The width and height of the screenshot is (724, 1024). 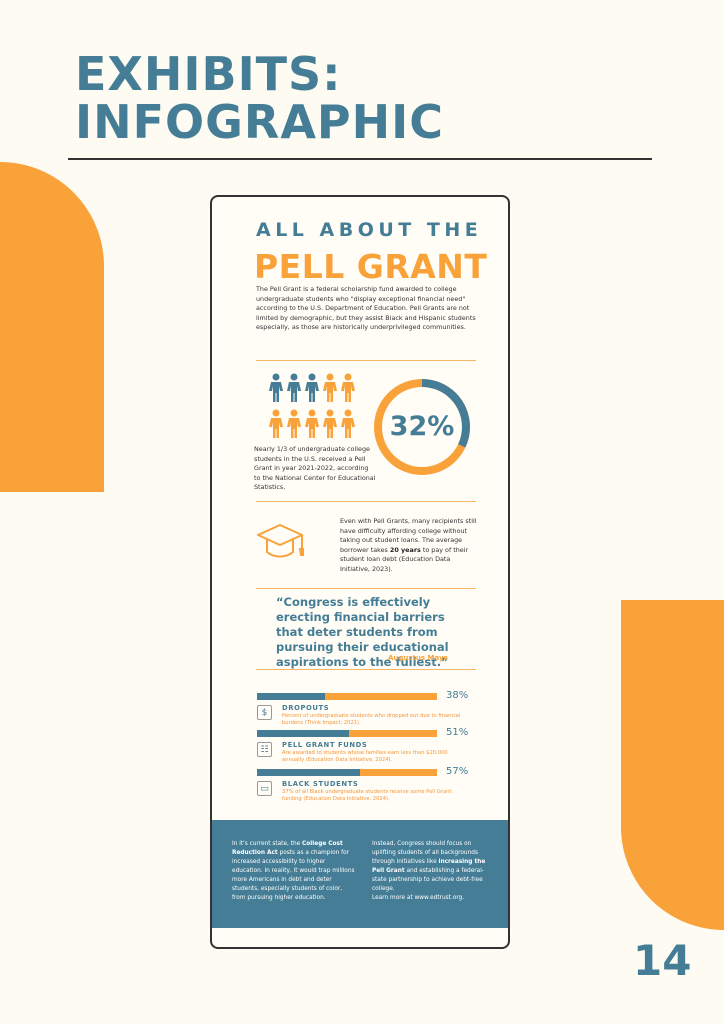 What do you see at coordinates (52, 327) in the screenshot?
I see `decorative-shape-left` at bounding box center [52, 327].